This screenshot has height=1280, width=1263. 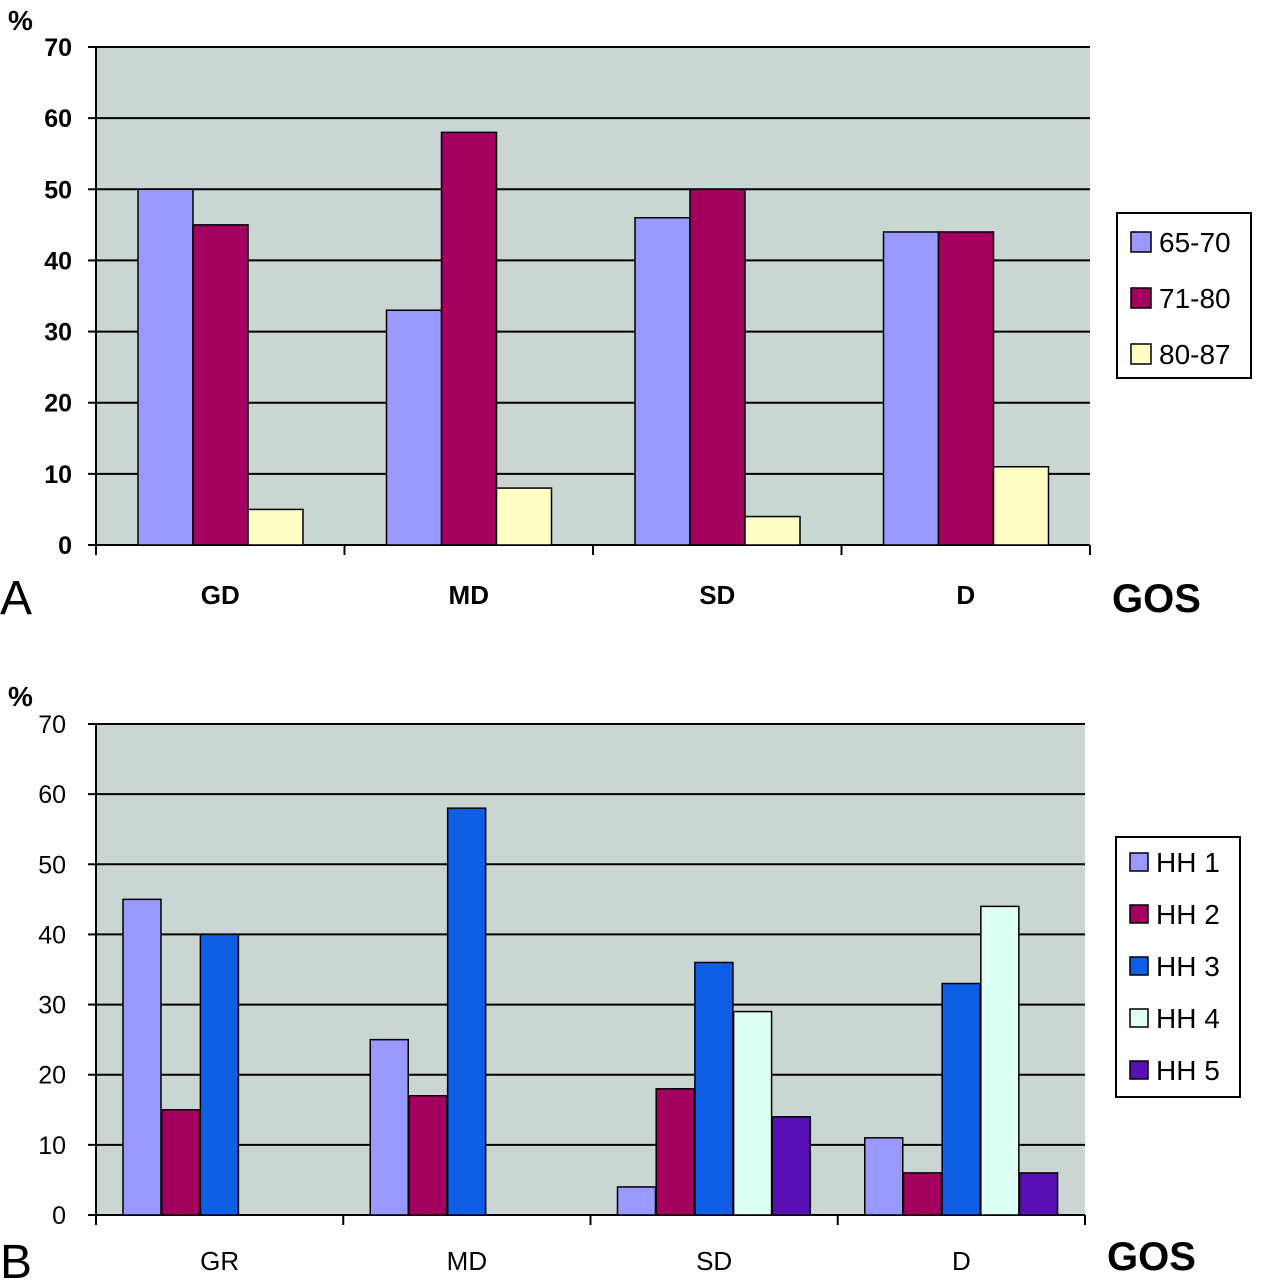 What do you see at coordinates (1195, 298) in the screenshot?
I see `legend-label: 71-80` at bounding box center [1195, 298].